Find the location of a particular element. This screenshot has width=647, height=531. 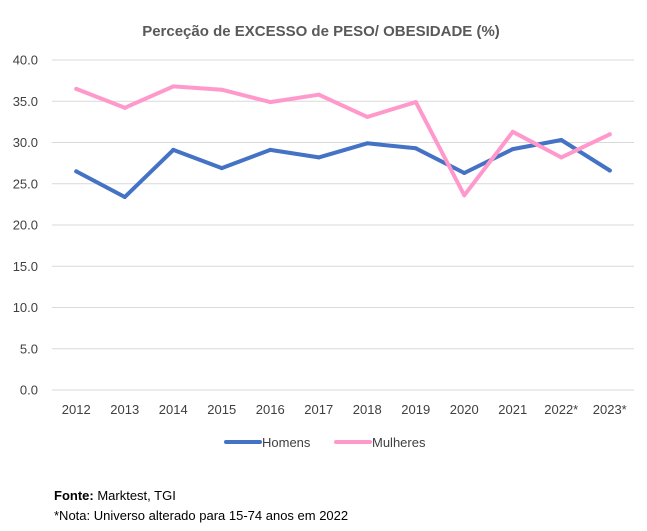

legend-label-mulheres: Mulheres is located at coordinates (399, 442).